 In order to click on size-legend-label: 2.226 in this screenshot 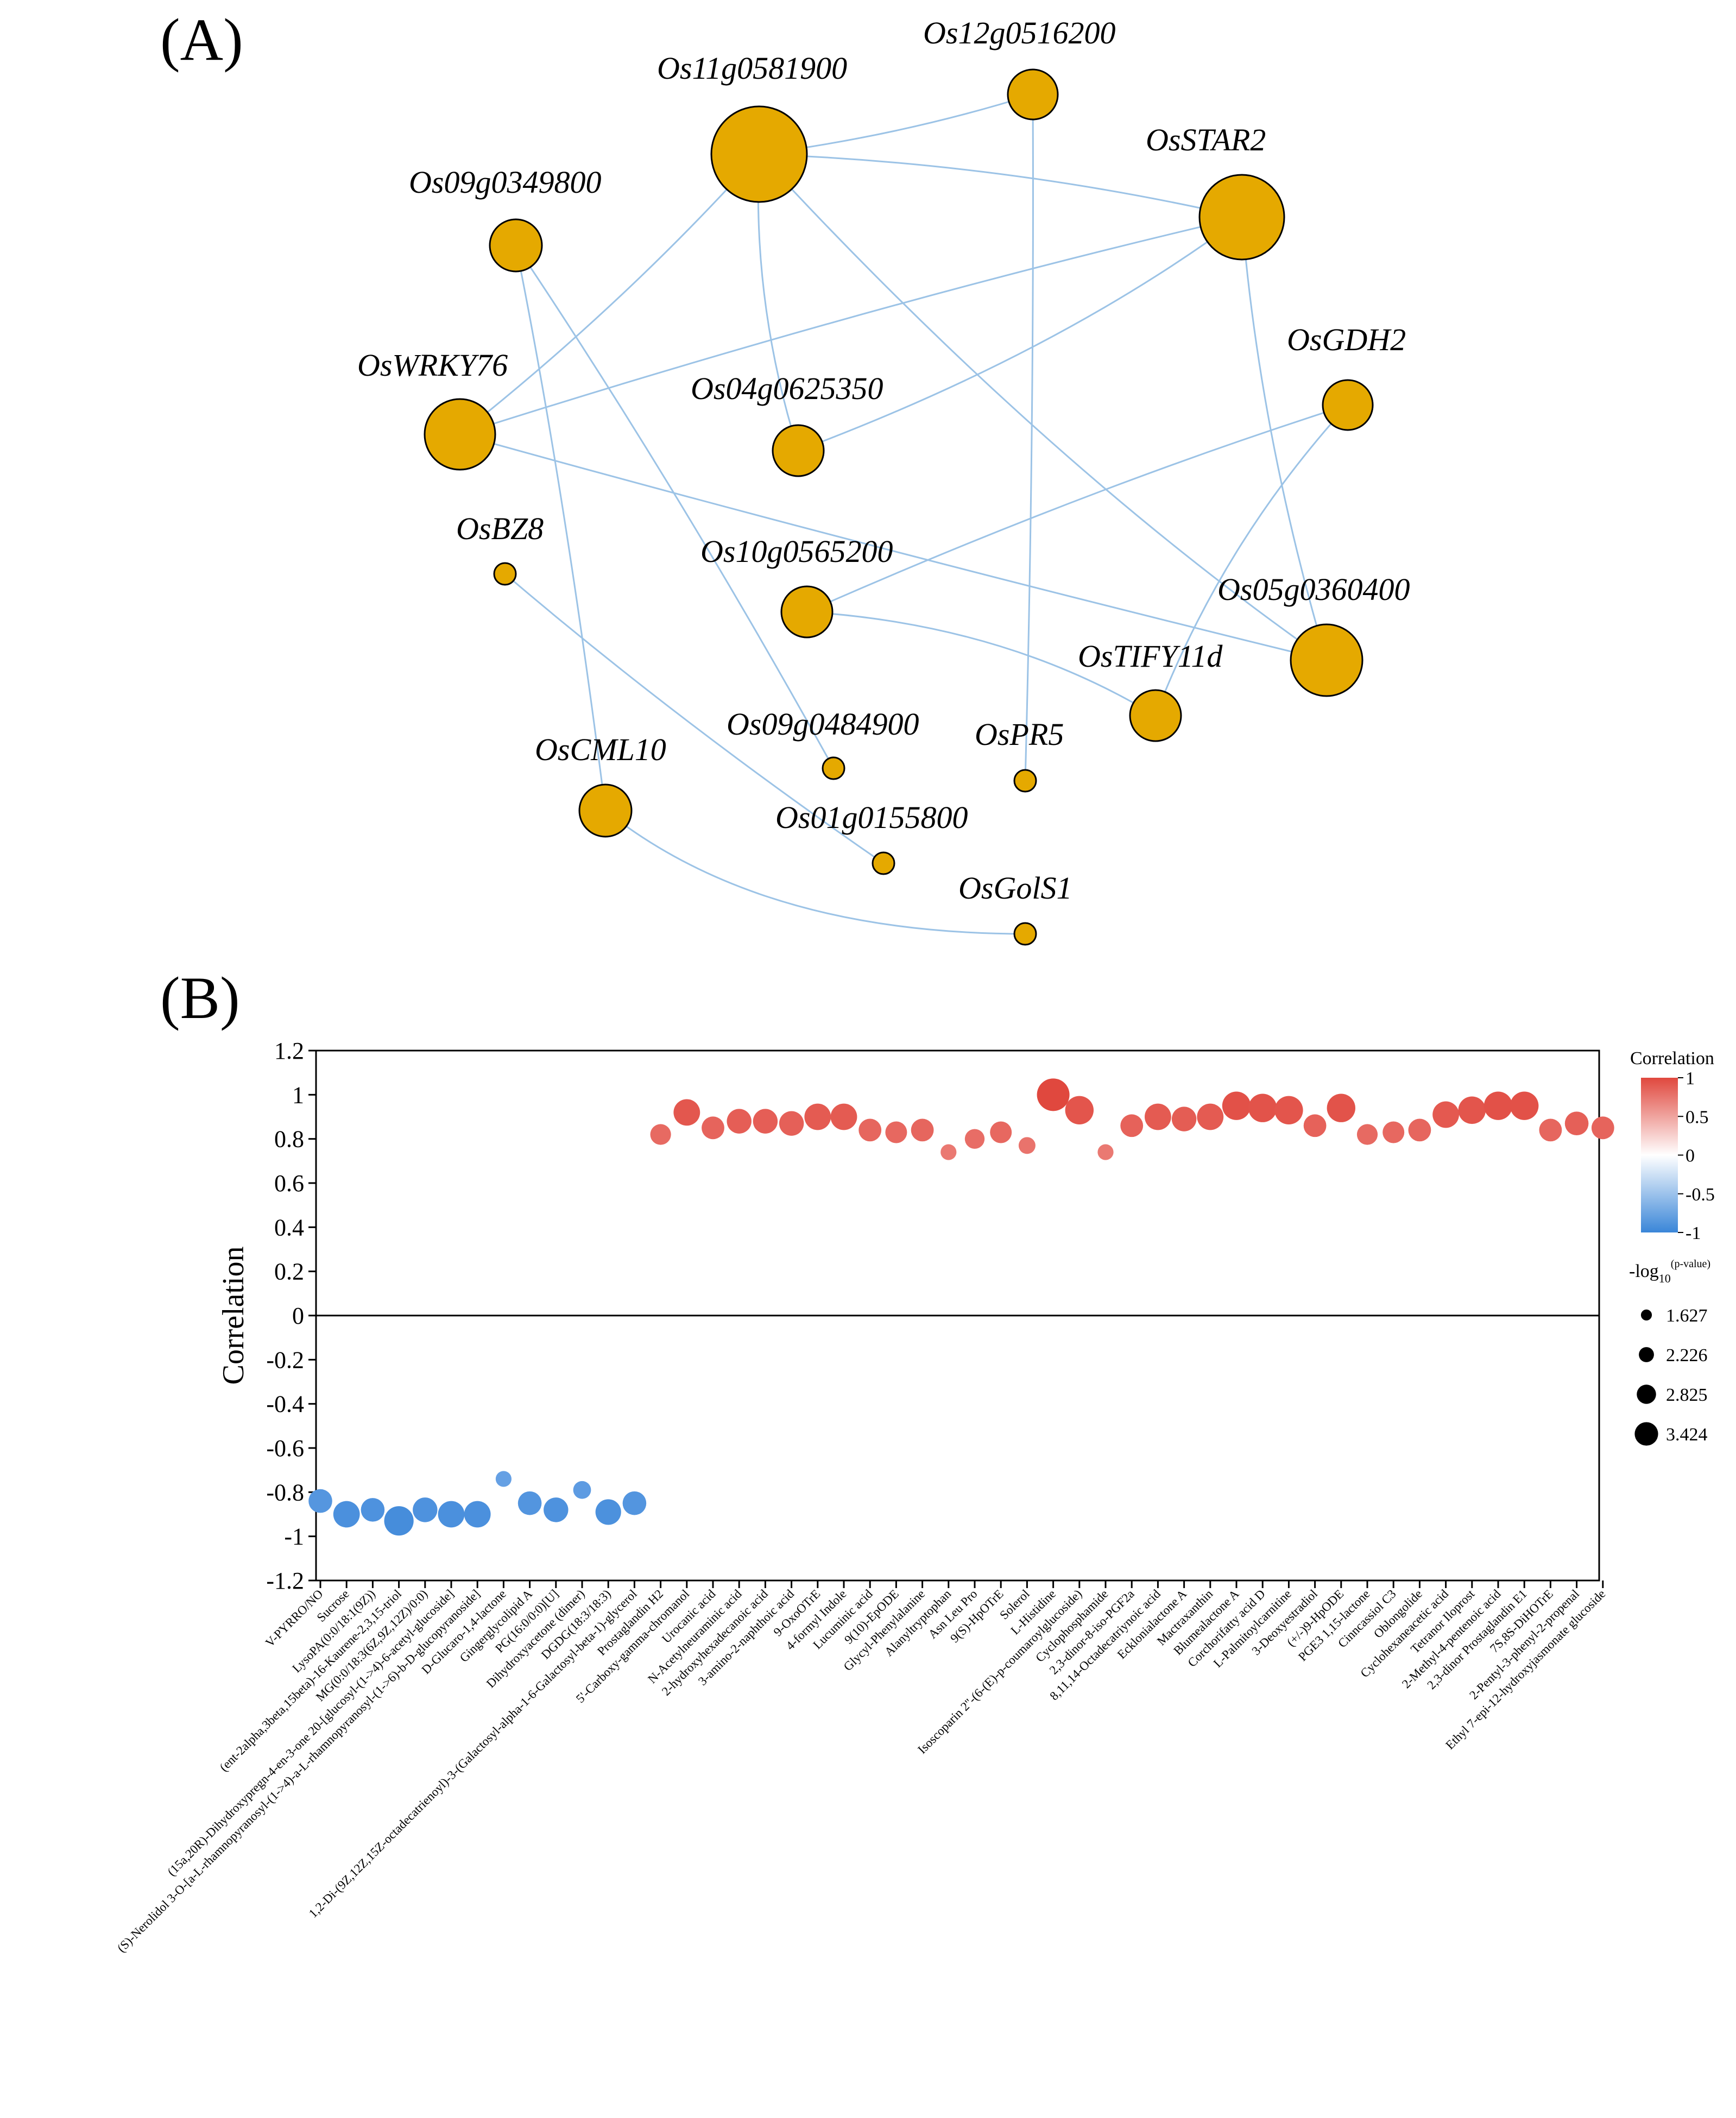, I will do `click(1687, 1355)`.